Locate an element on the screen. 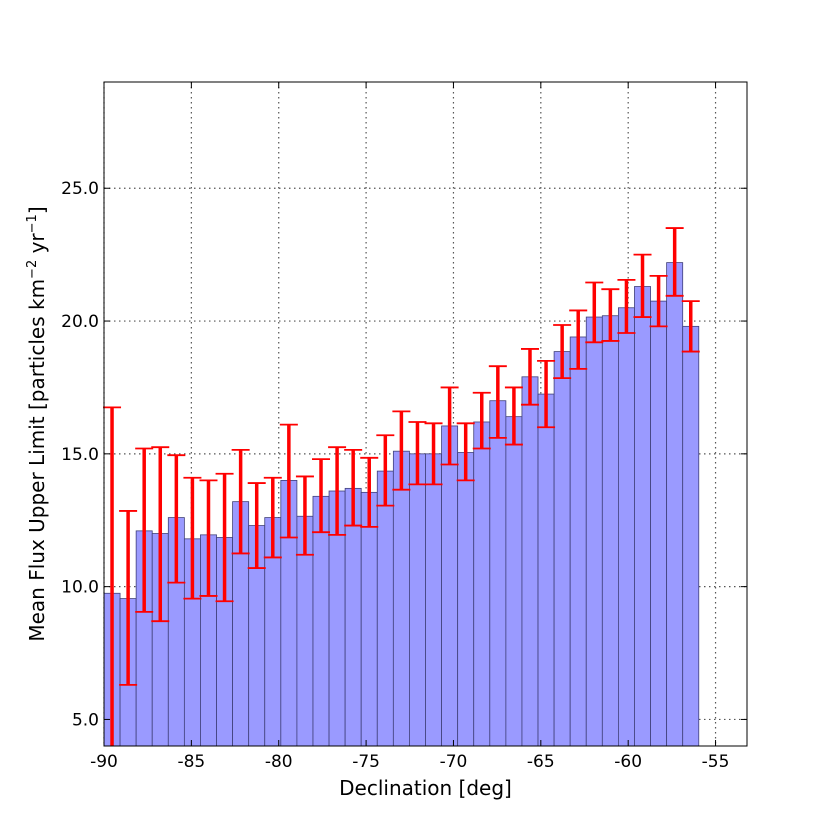  y-axis-label-main: Mean Flux Upper Limit [particles km is located at coordinates (37, 460).